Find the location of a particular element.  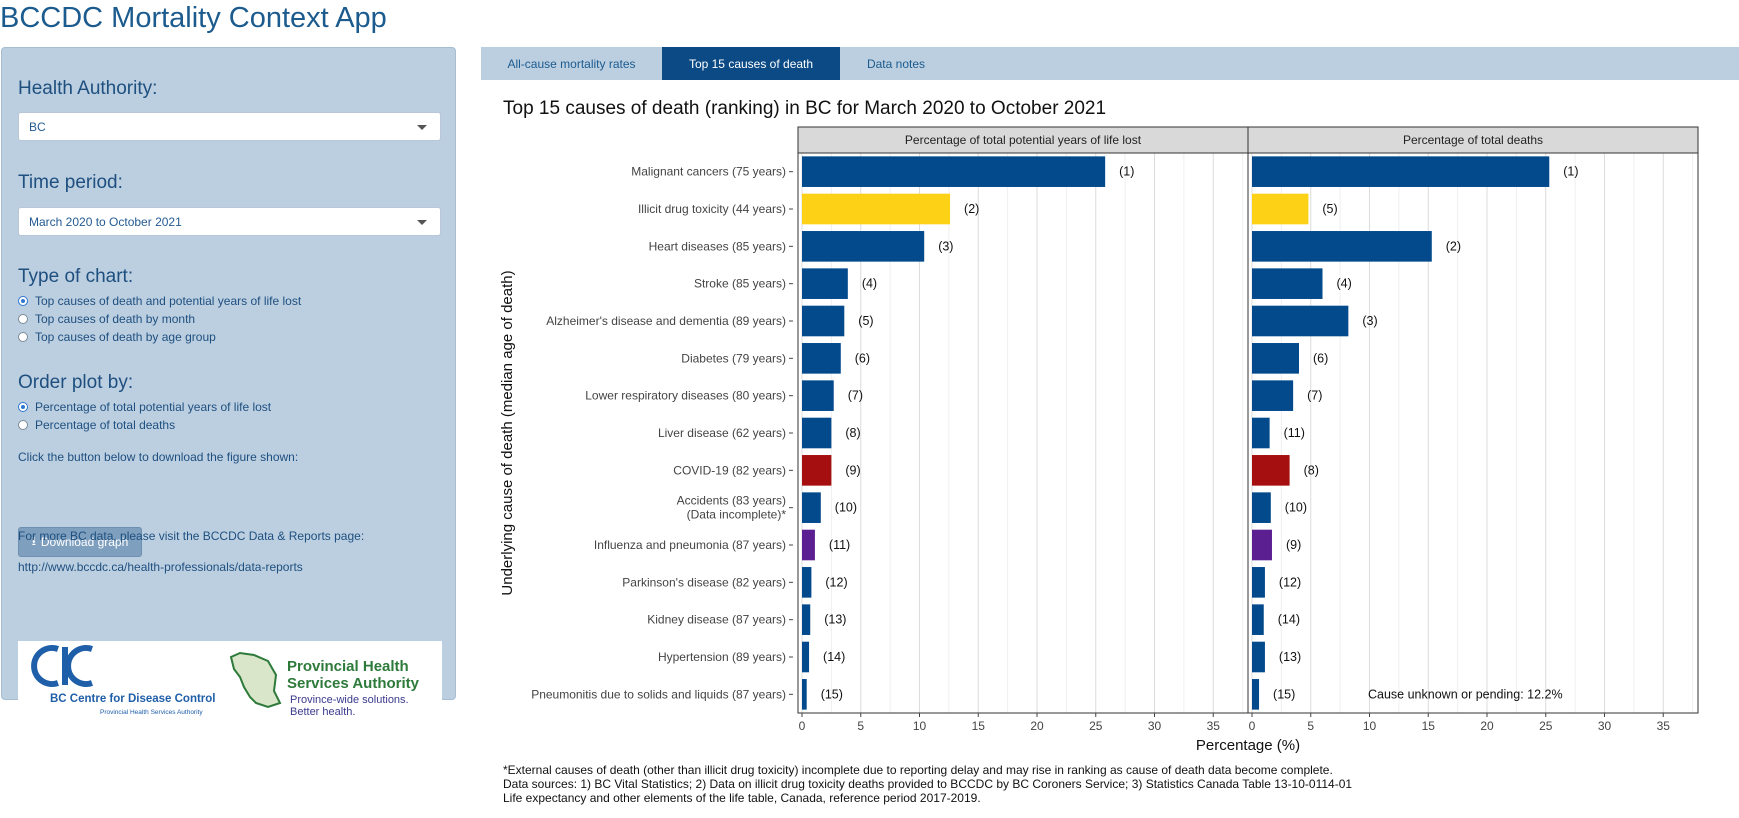

chart-type-label: Type of chart: is located at coordinates (76, 276).